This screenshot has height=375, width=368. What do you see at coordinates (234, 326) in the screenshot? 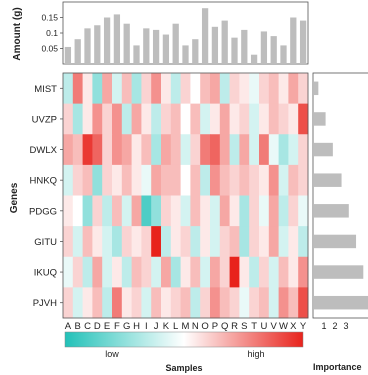
I see `sample-label: R` at bounding box center [234, 326].